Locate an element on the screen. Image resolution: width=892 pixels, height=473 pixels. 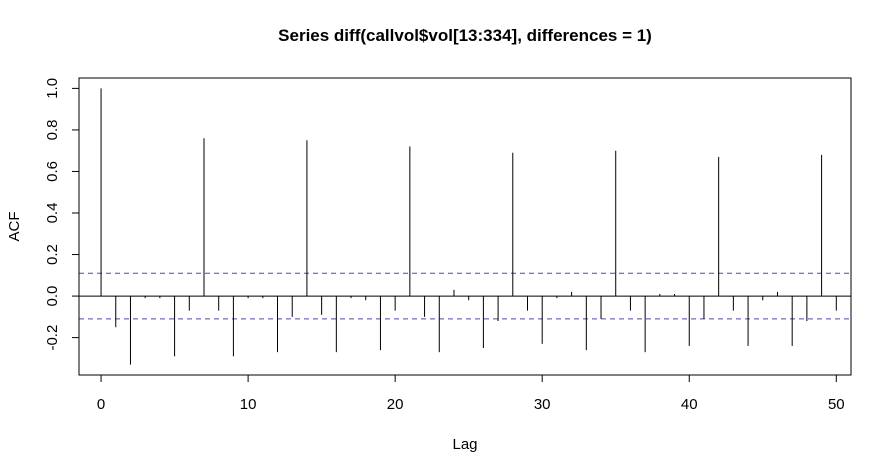
x-tick-label: 40 is located at coordinates (689, 404).